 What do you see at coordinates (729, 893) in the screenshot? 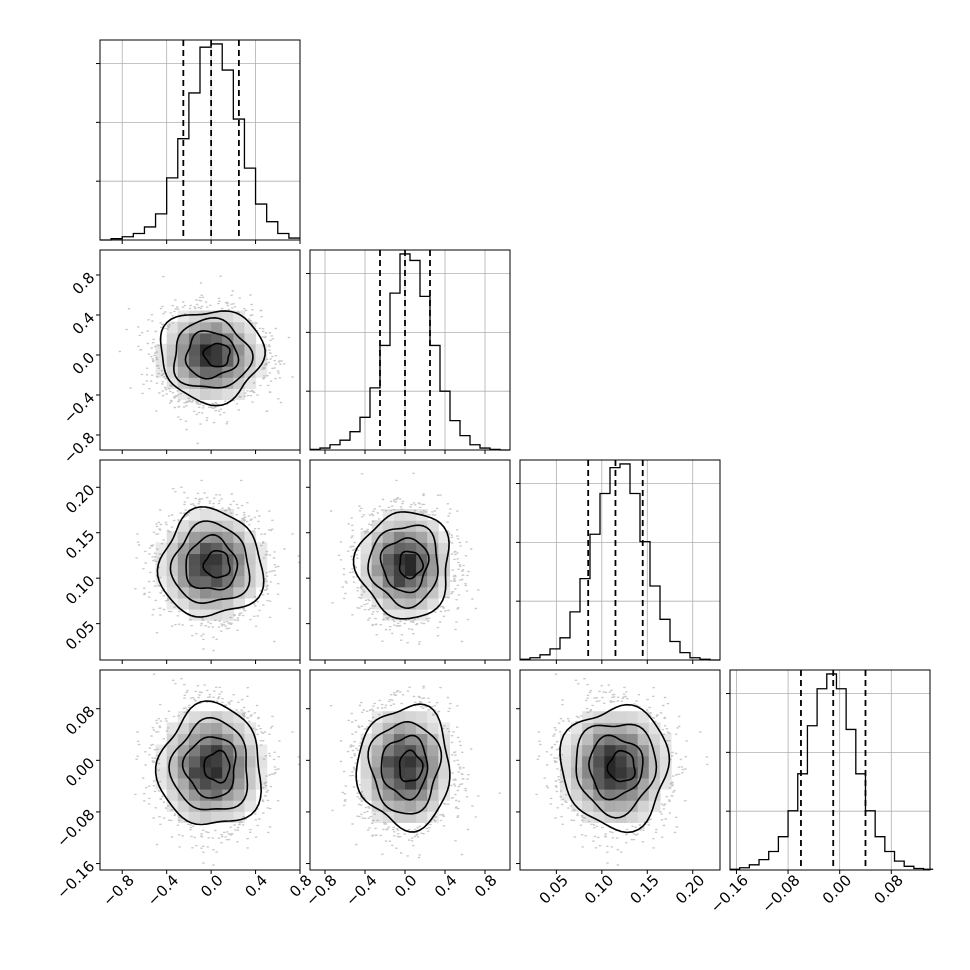
I see `x-tick-label: −0.16` at bounding box center [729, 893].